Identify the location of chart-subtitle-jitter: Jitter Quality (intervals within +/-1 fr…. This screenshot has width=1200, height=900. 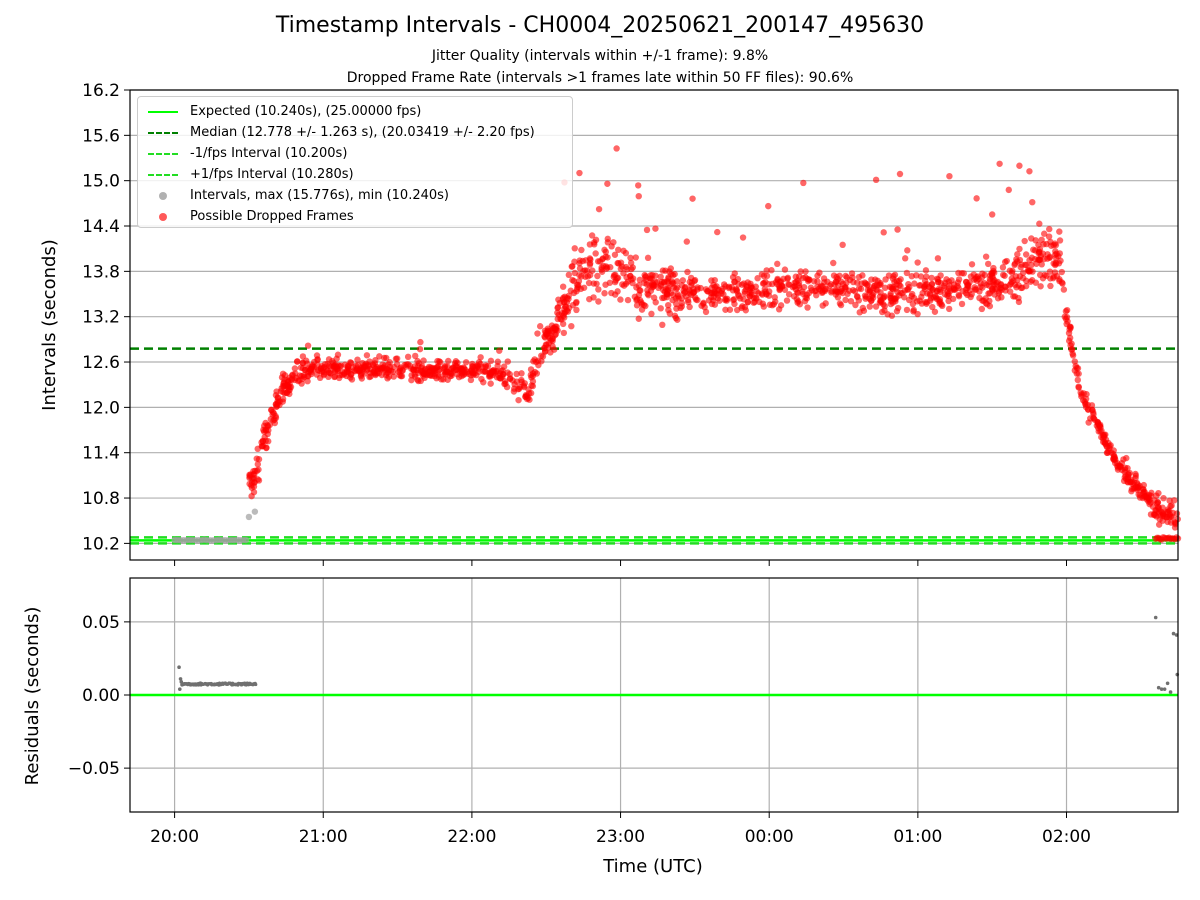
(600, 56).